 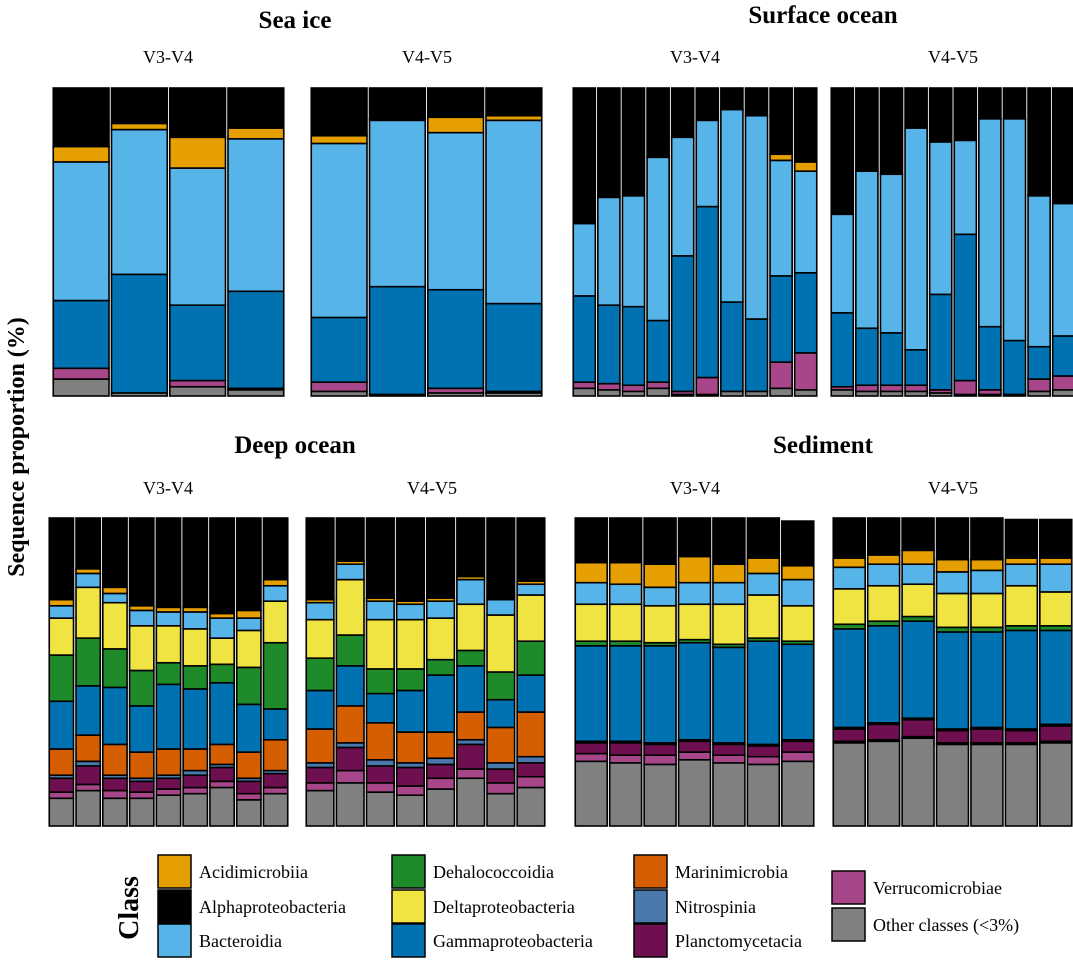 I want to click on legend-item-other-classes-3: Other classes (<3%), so click(x=925, y=924).